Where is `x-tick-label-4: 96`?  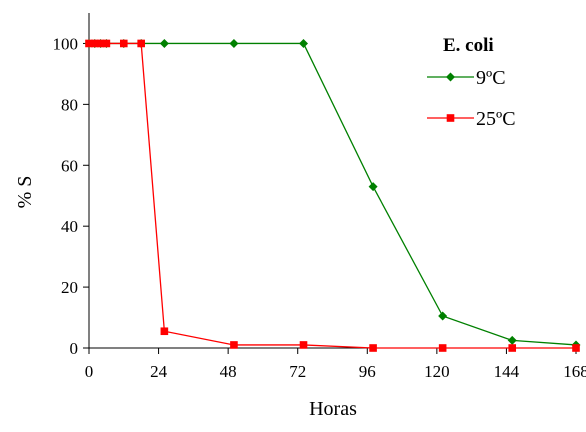 x-tick-label-4: 96 is located at coordinates (367, 371).